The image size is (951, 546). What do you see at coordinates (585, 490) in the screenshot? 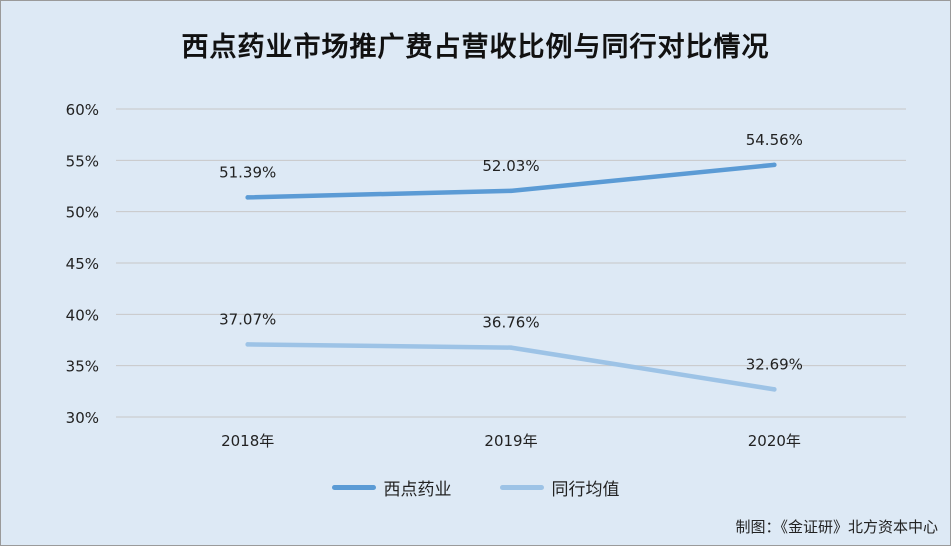
I see `legend-label: 同行均值` at bounding box center [585, 490].